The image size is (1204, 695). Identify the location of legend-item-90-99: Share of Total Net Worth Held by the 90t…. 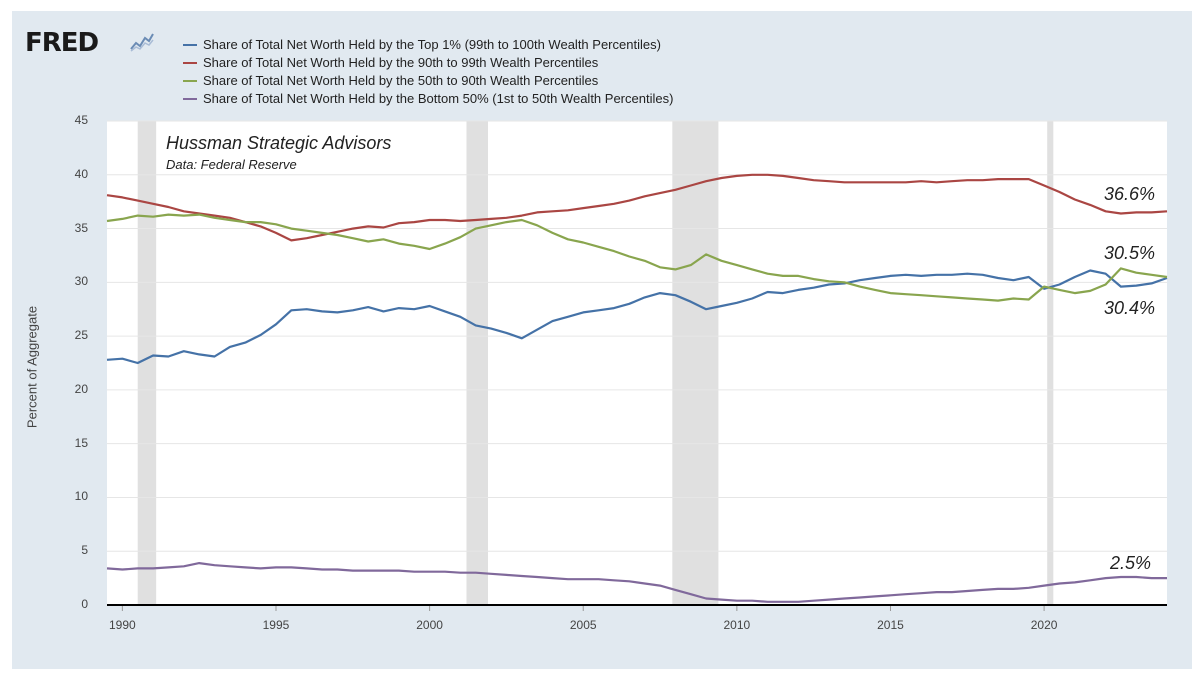
(428, 63).